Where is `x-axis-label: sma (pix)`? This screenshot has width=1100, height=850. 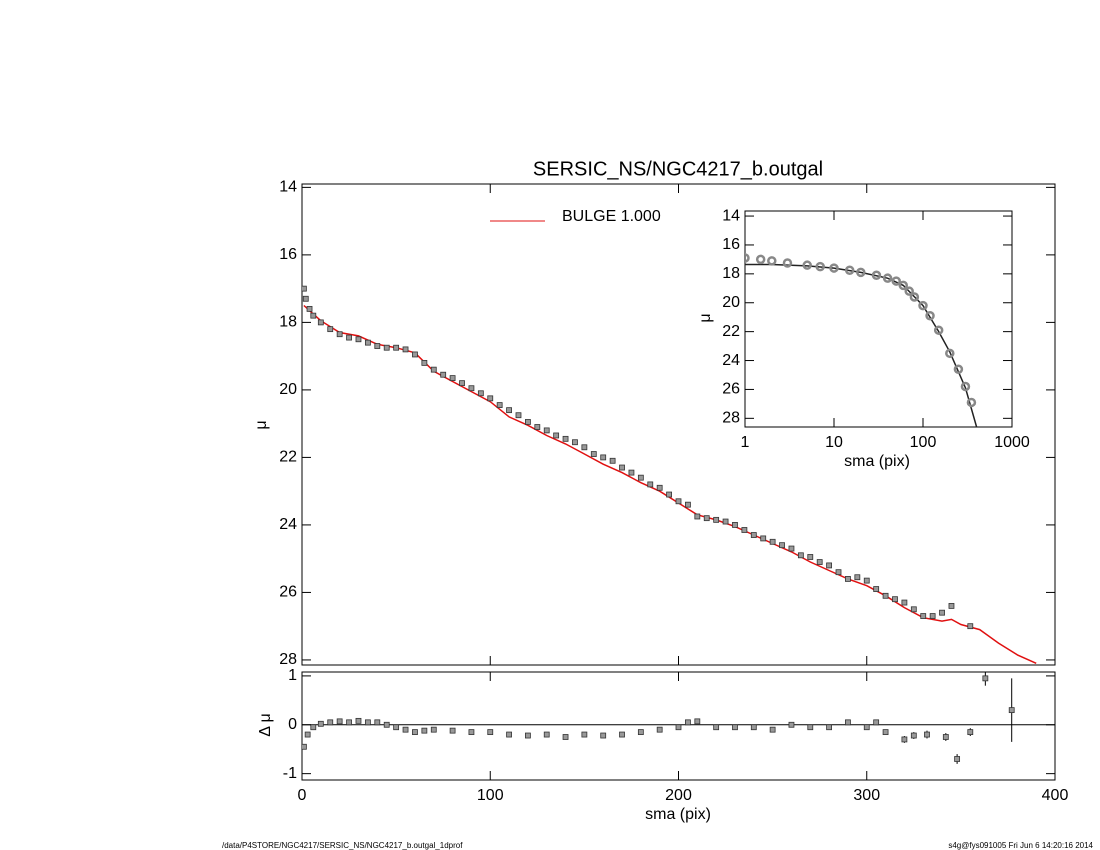
x-axis-label: sma (pix) is located at coordinates (678, 814).